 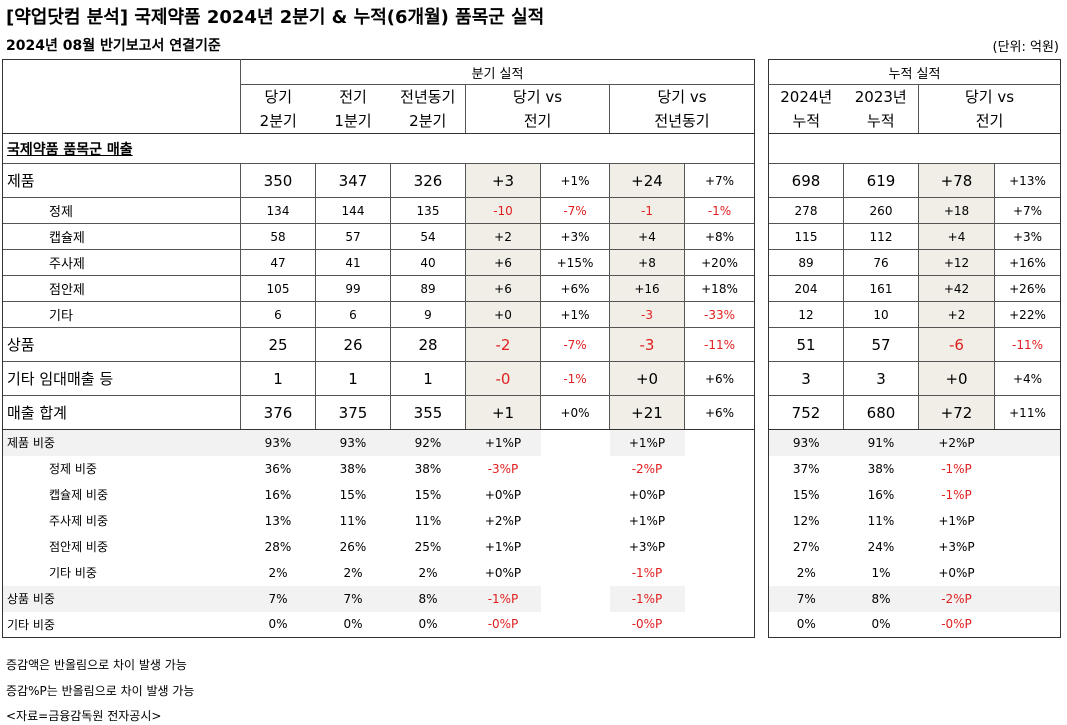 What do you see at coordinates (353, 442) in the screenshot?
I see `ratio-q1: 93%` at bounding box center [353, 442].